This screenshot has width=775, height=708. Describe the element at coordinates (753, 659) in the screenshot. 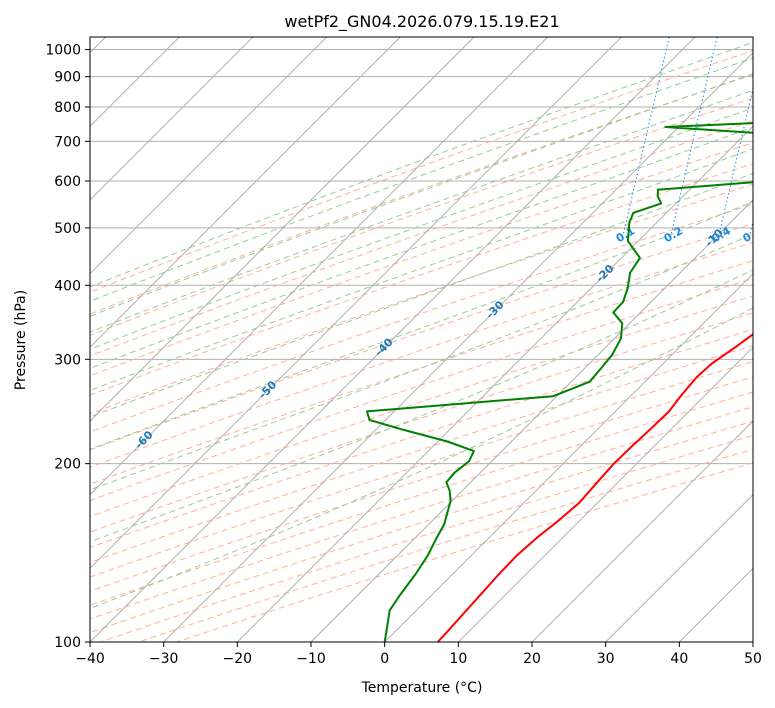

I see `x-tick-label: 50` at that location.